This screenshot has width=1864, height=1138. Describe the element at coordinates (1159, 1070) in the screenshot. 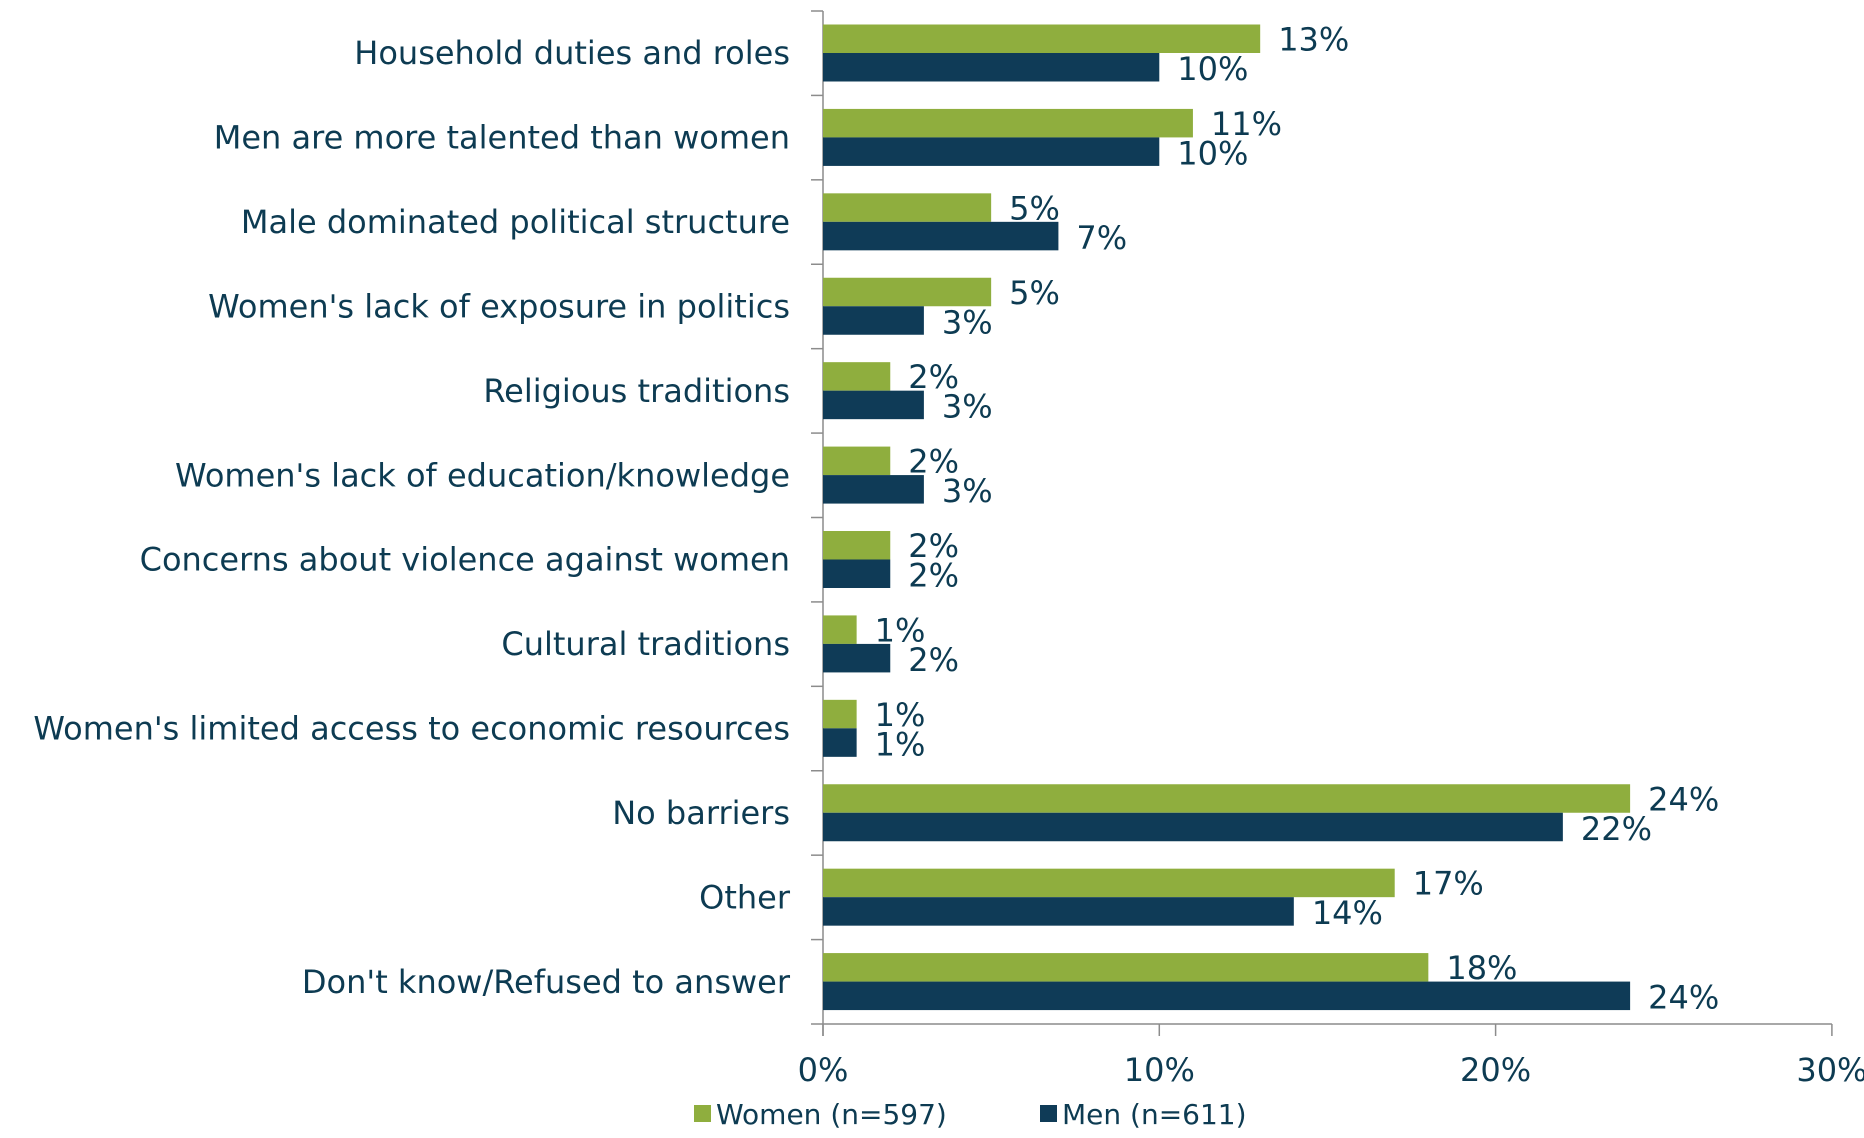

I see `x-tick-label: 10%` at that location.